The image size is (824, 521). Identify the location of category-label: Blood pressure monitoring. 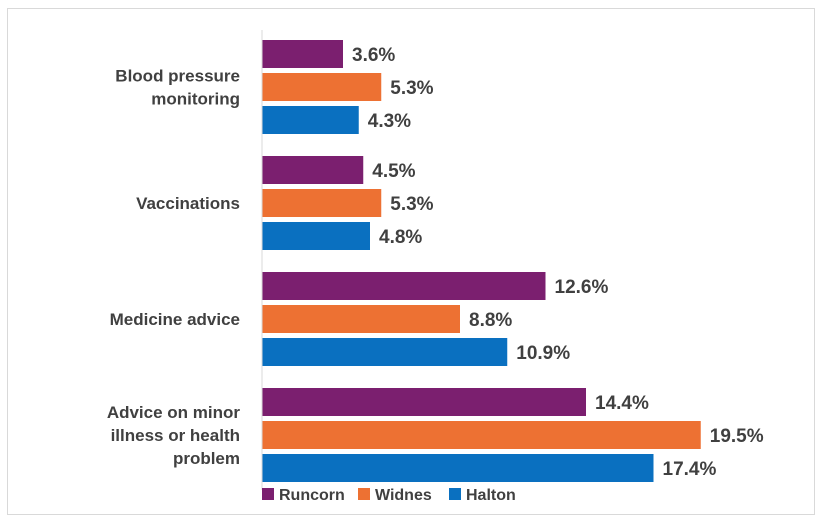
(177, 88).